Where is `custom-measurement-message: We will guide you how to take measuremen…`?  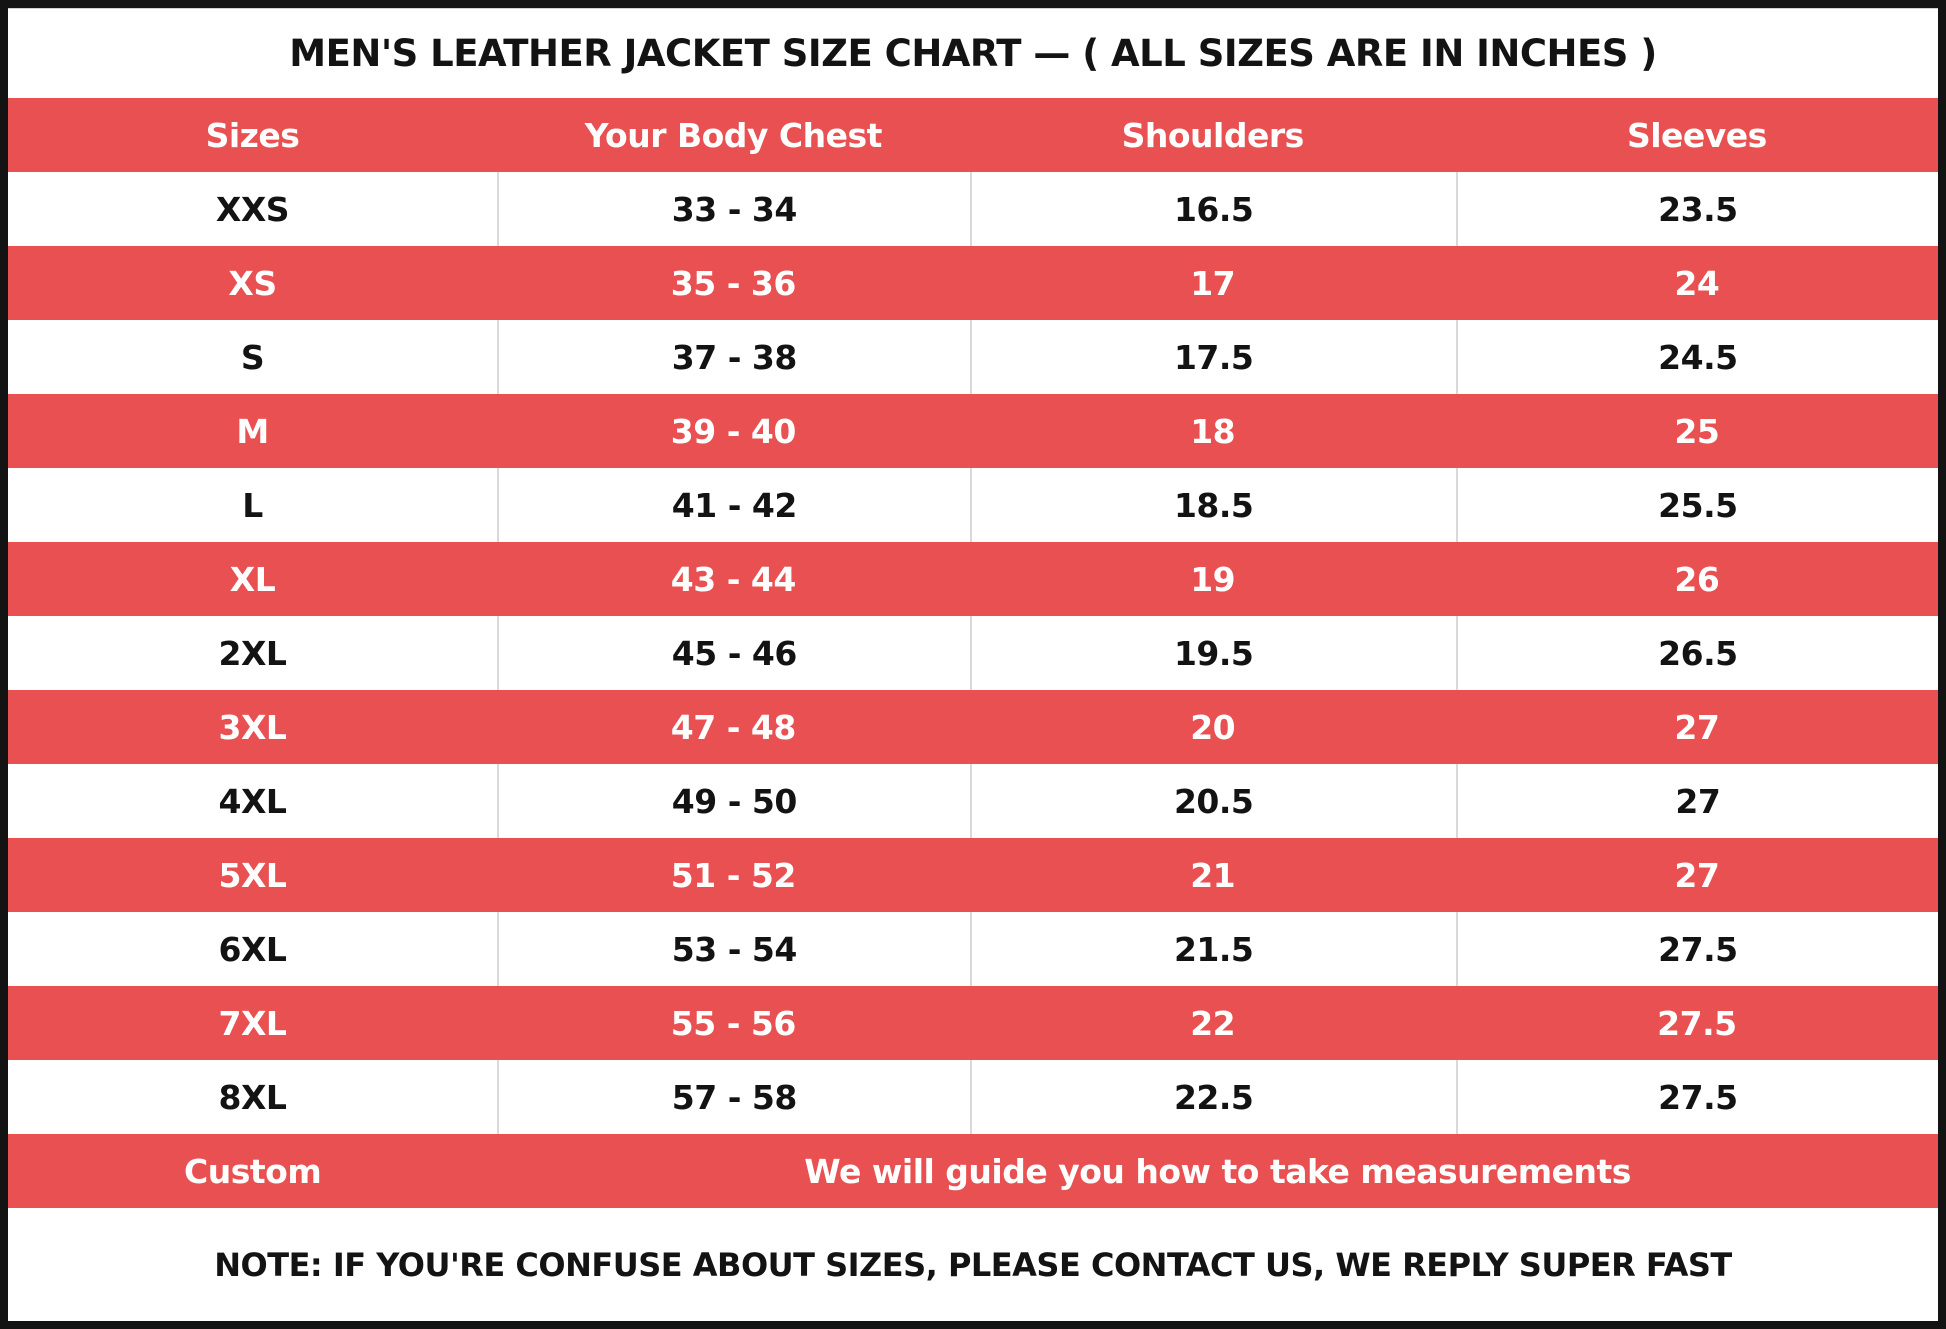
custom-measurement-message: We will guide you how to take measuremen… is located at coordinates (1217, 1171).